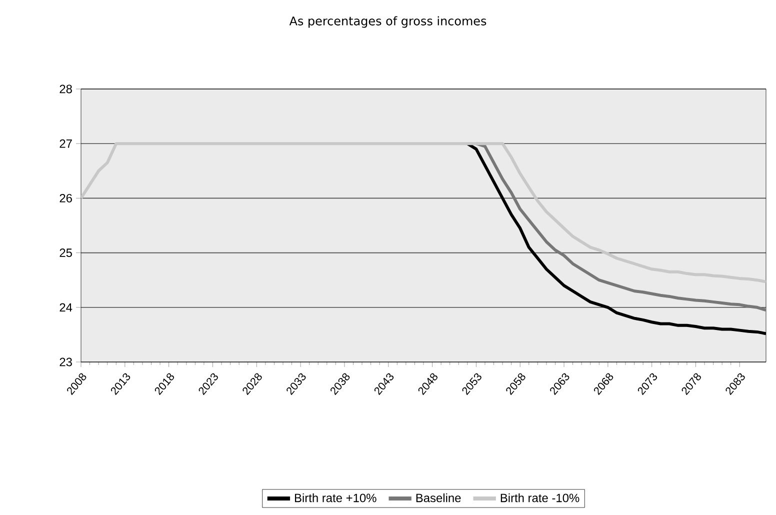 The height and width of the screenshot is (515, 776). I want to click on y-tick-label: 23, so click(66, 362).